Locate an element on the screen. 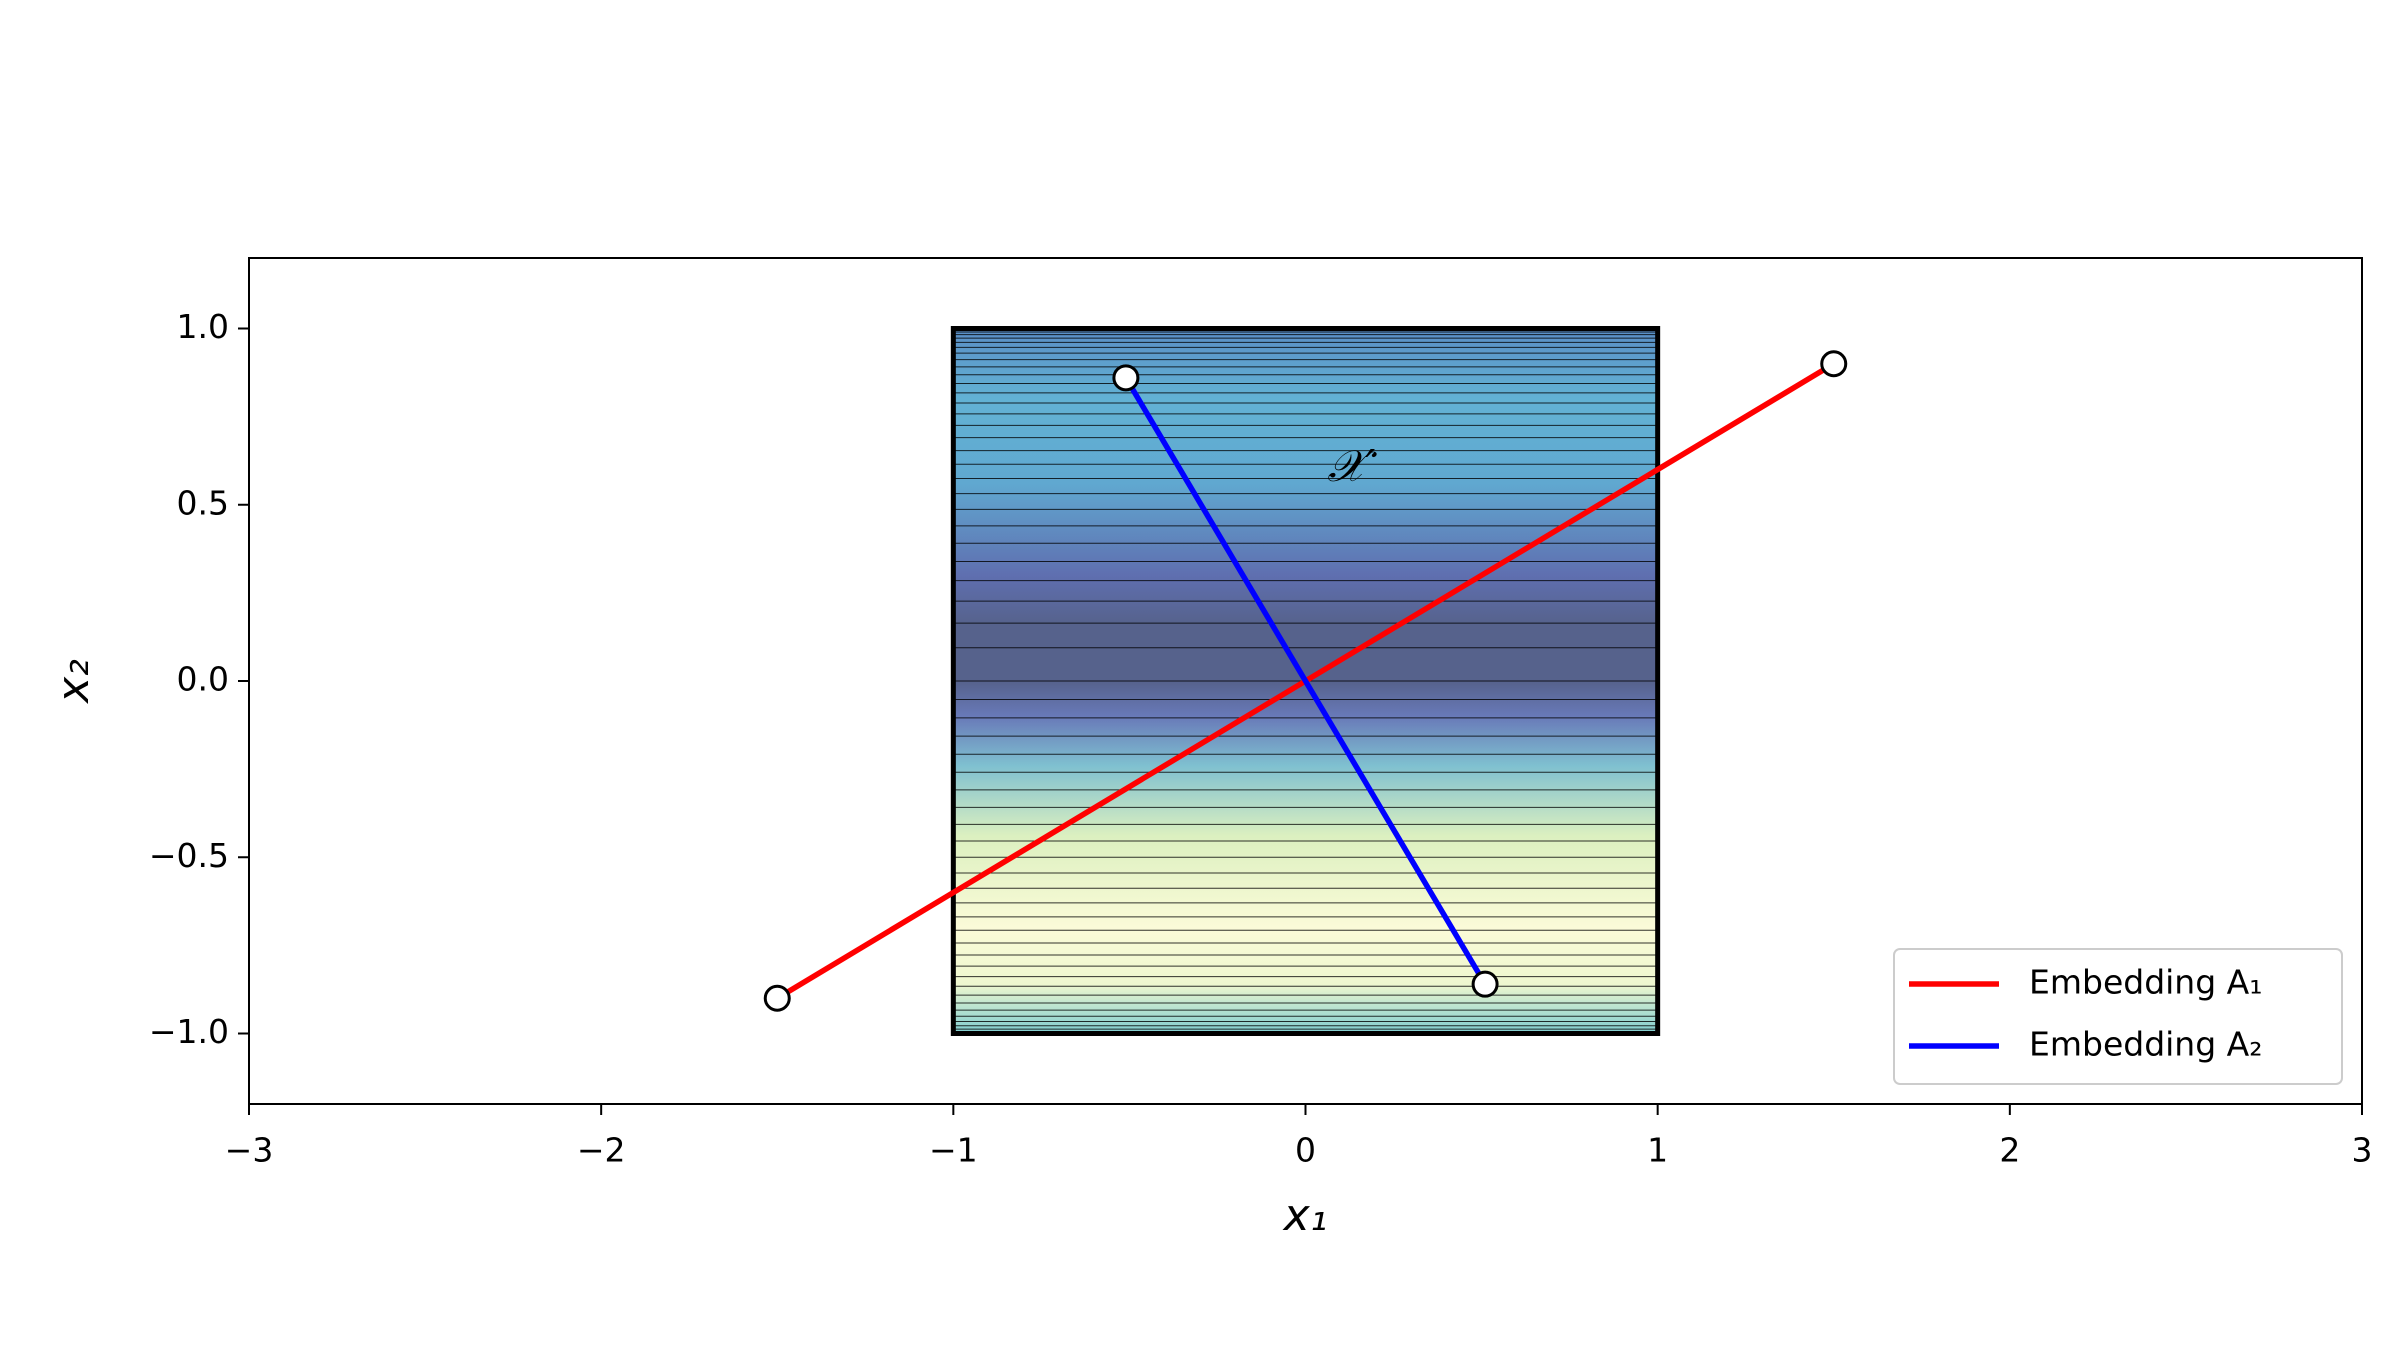 The height and width of the screenshot is (1350, 2400). x-axis-label: x₁ is located at coordinates (1305, 1215).